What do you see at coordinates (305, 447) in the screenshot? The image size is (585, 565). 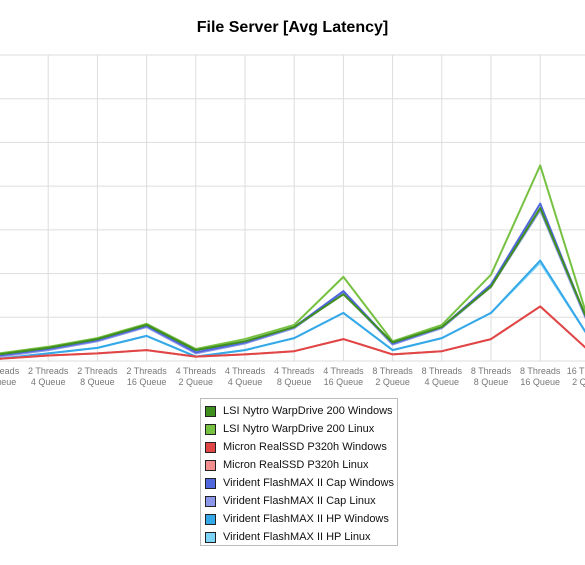 I see `legend-label: Micron RealSSD P320h Windows` at bounding box center [305, 447].